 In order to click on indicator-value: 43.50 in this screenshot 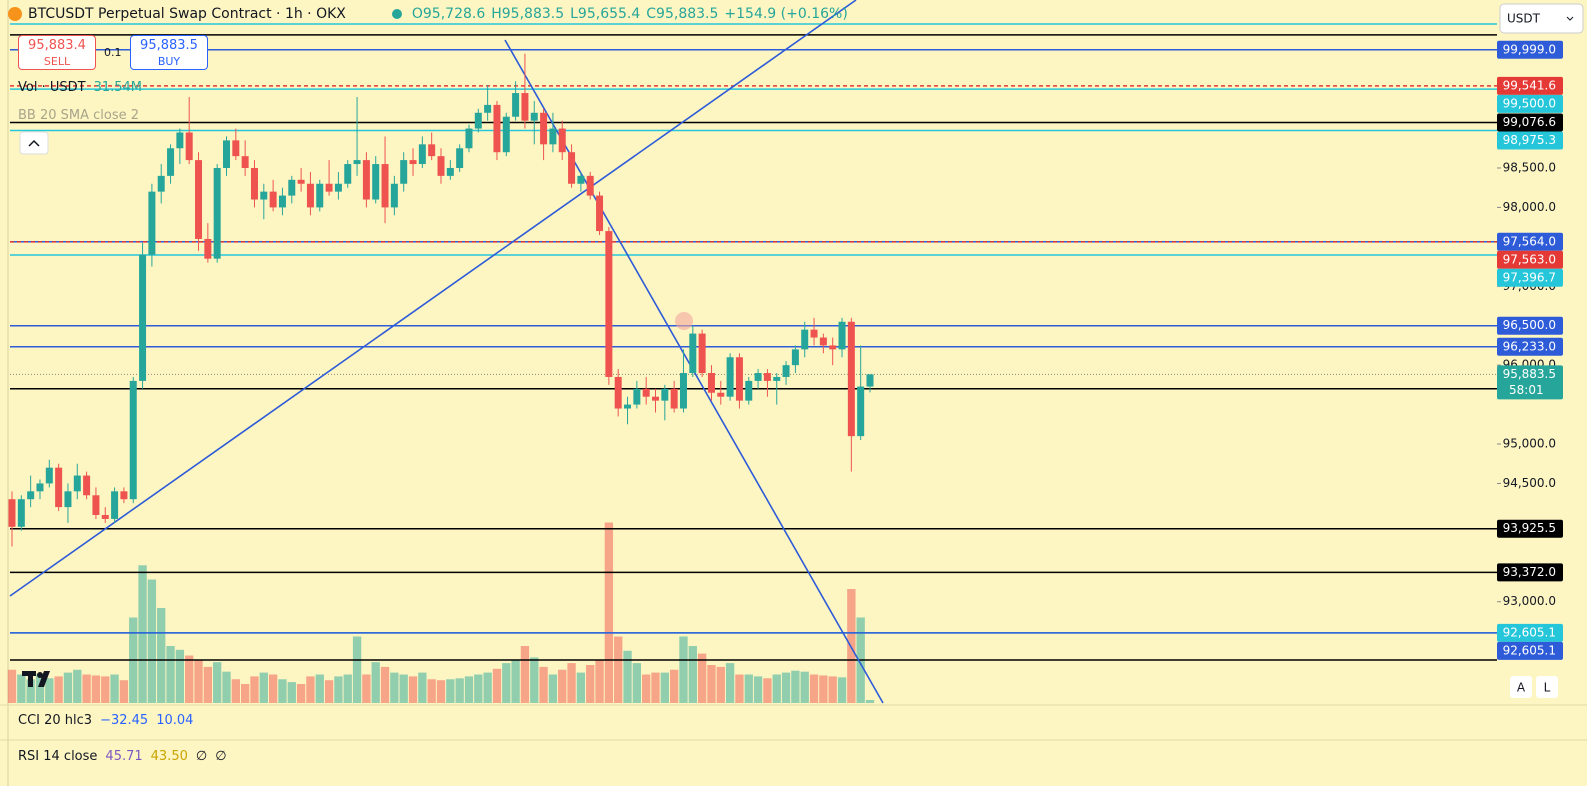, I will do `click(169, 756)`.